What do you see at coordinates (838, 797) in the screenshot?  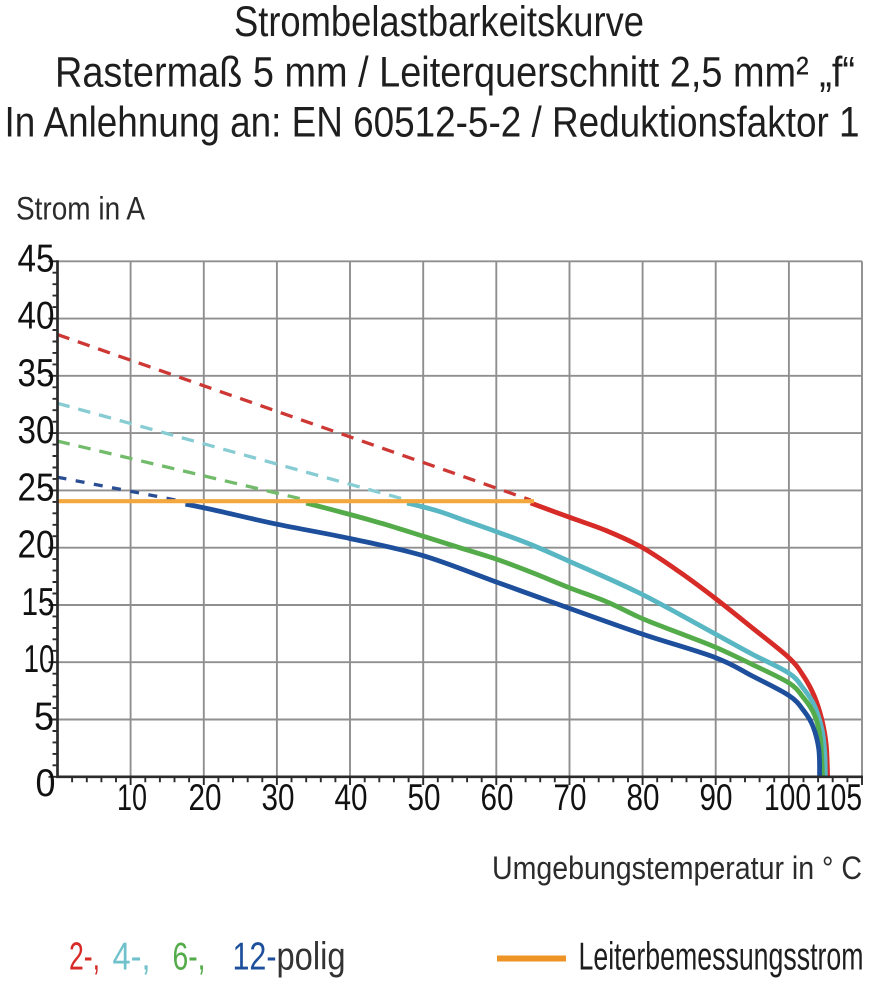 I see `svg-text: 105` at bounding box center [838, 797].